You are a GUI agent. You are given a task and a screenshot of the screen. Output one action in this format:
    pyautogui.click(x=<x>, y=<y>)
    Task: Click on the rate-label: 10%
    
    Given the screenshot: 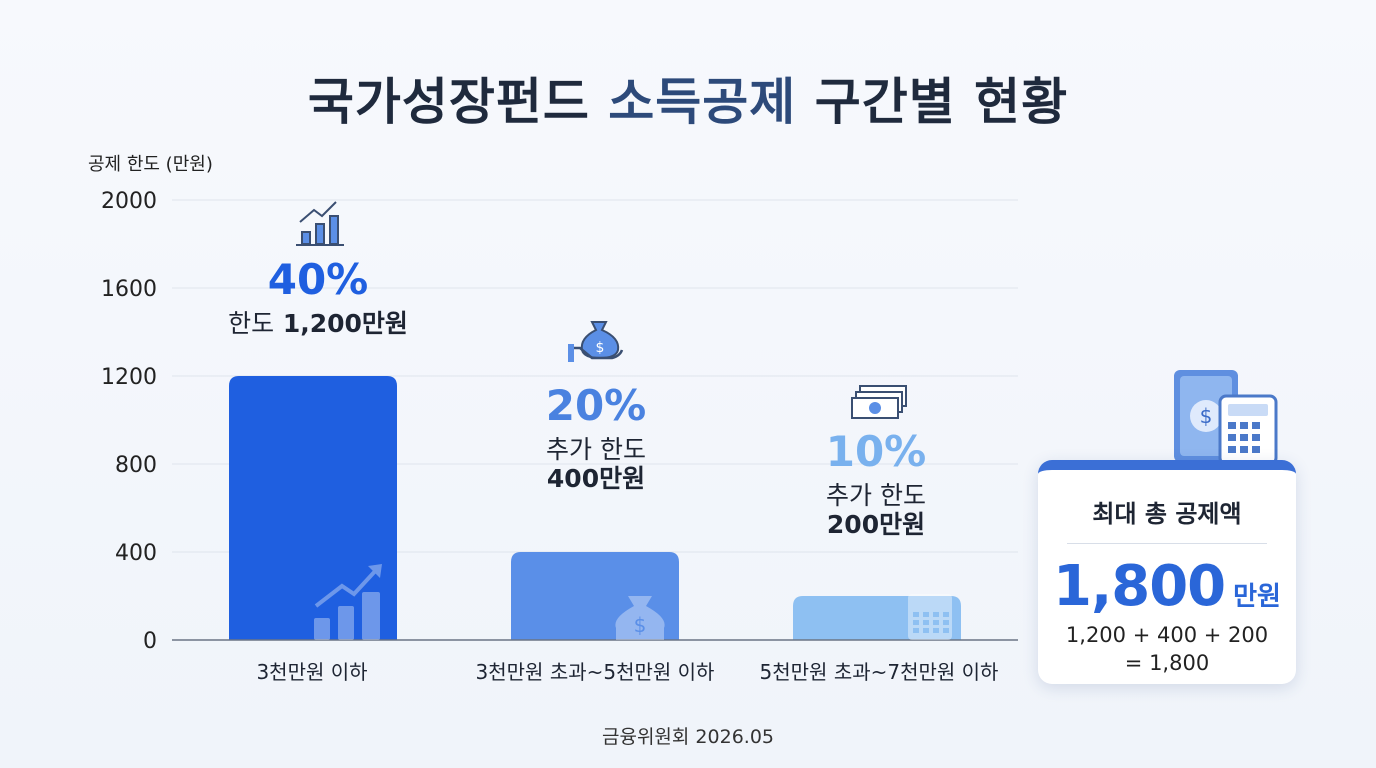 What is the action you would take?
    pyautogui.click(x=876, y=451)
    